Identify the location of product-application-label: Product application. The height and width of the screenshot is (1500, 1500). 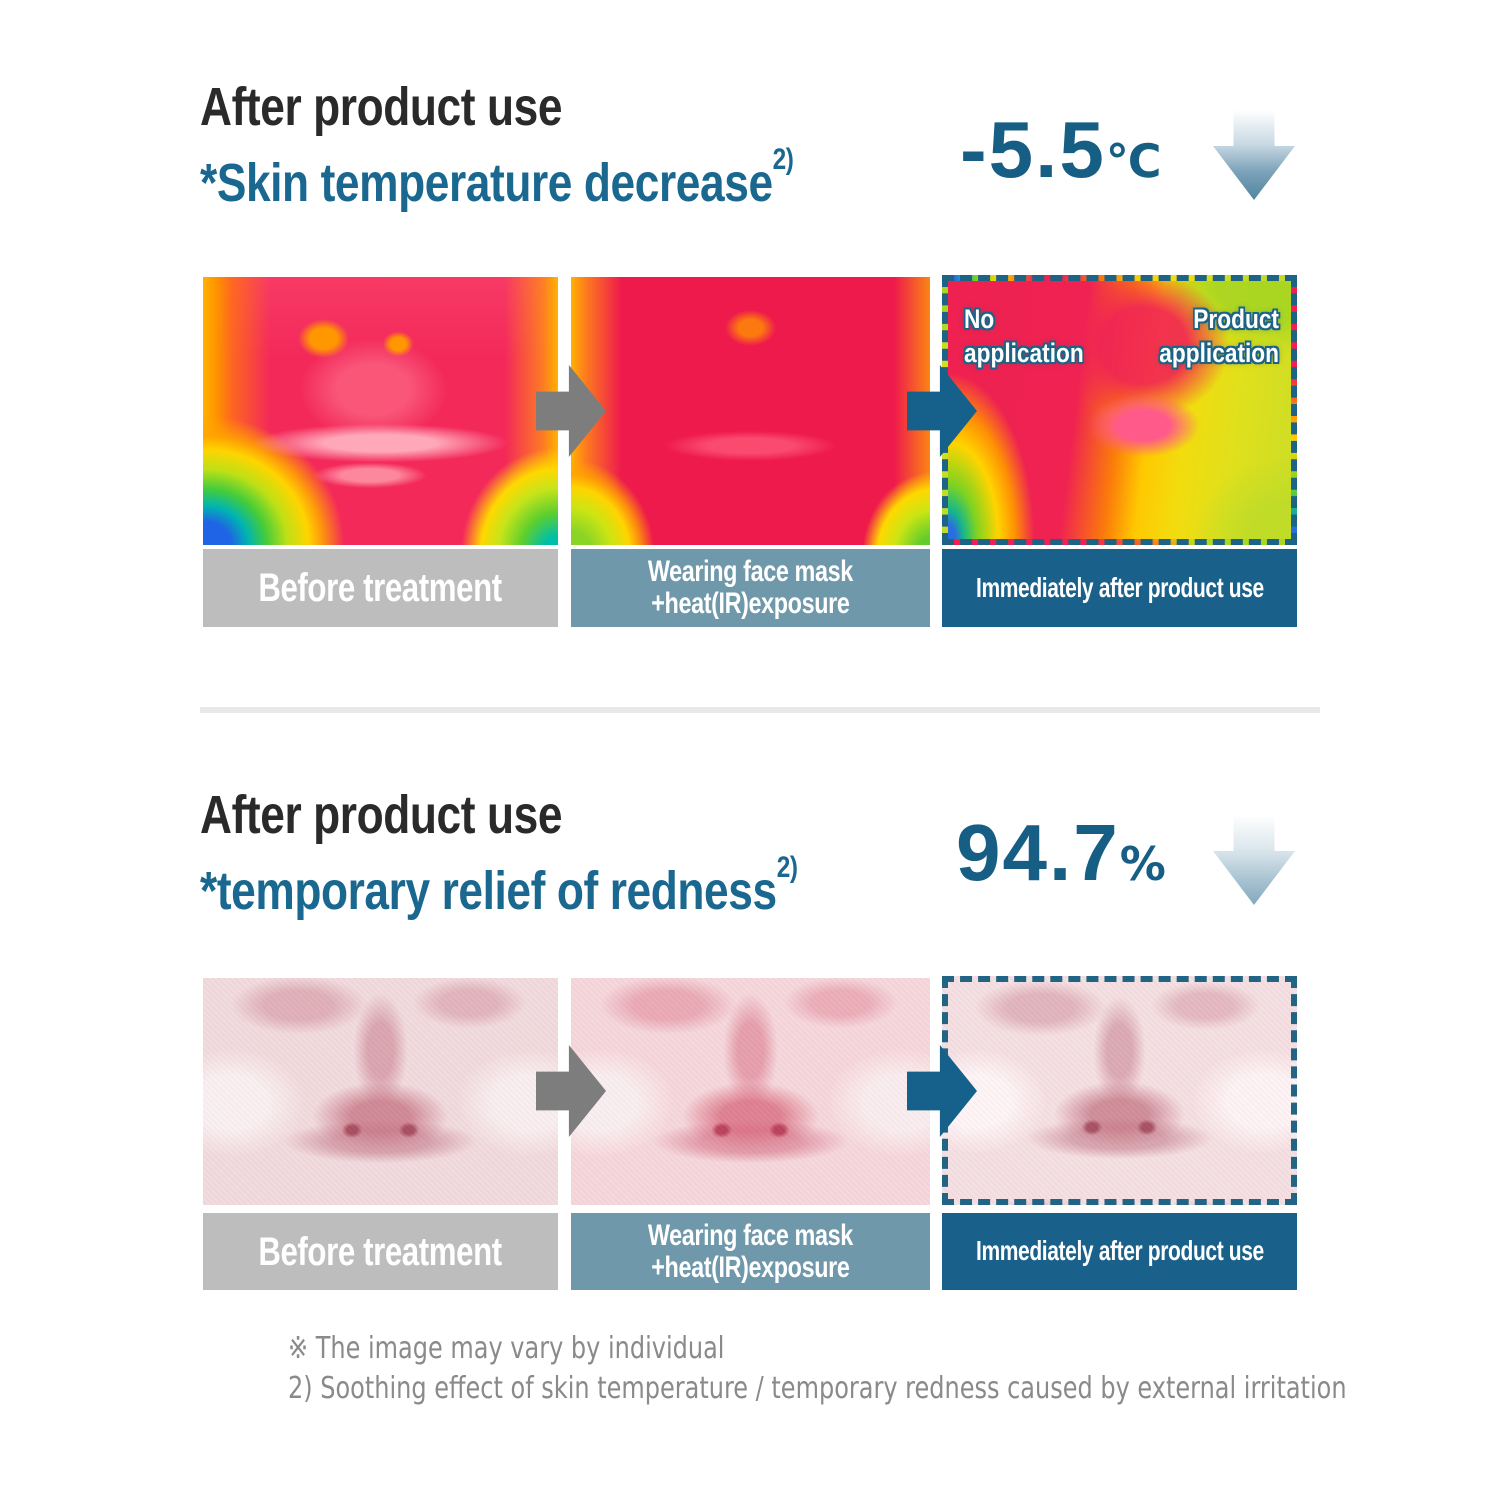
(1219, 336).